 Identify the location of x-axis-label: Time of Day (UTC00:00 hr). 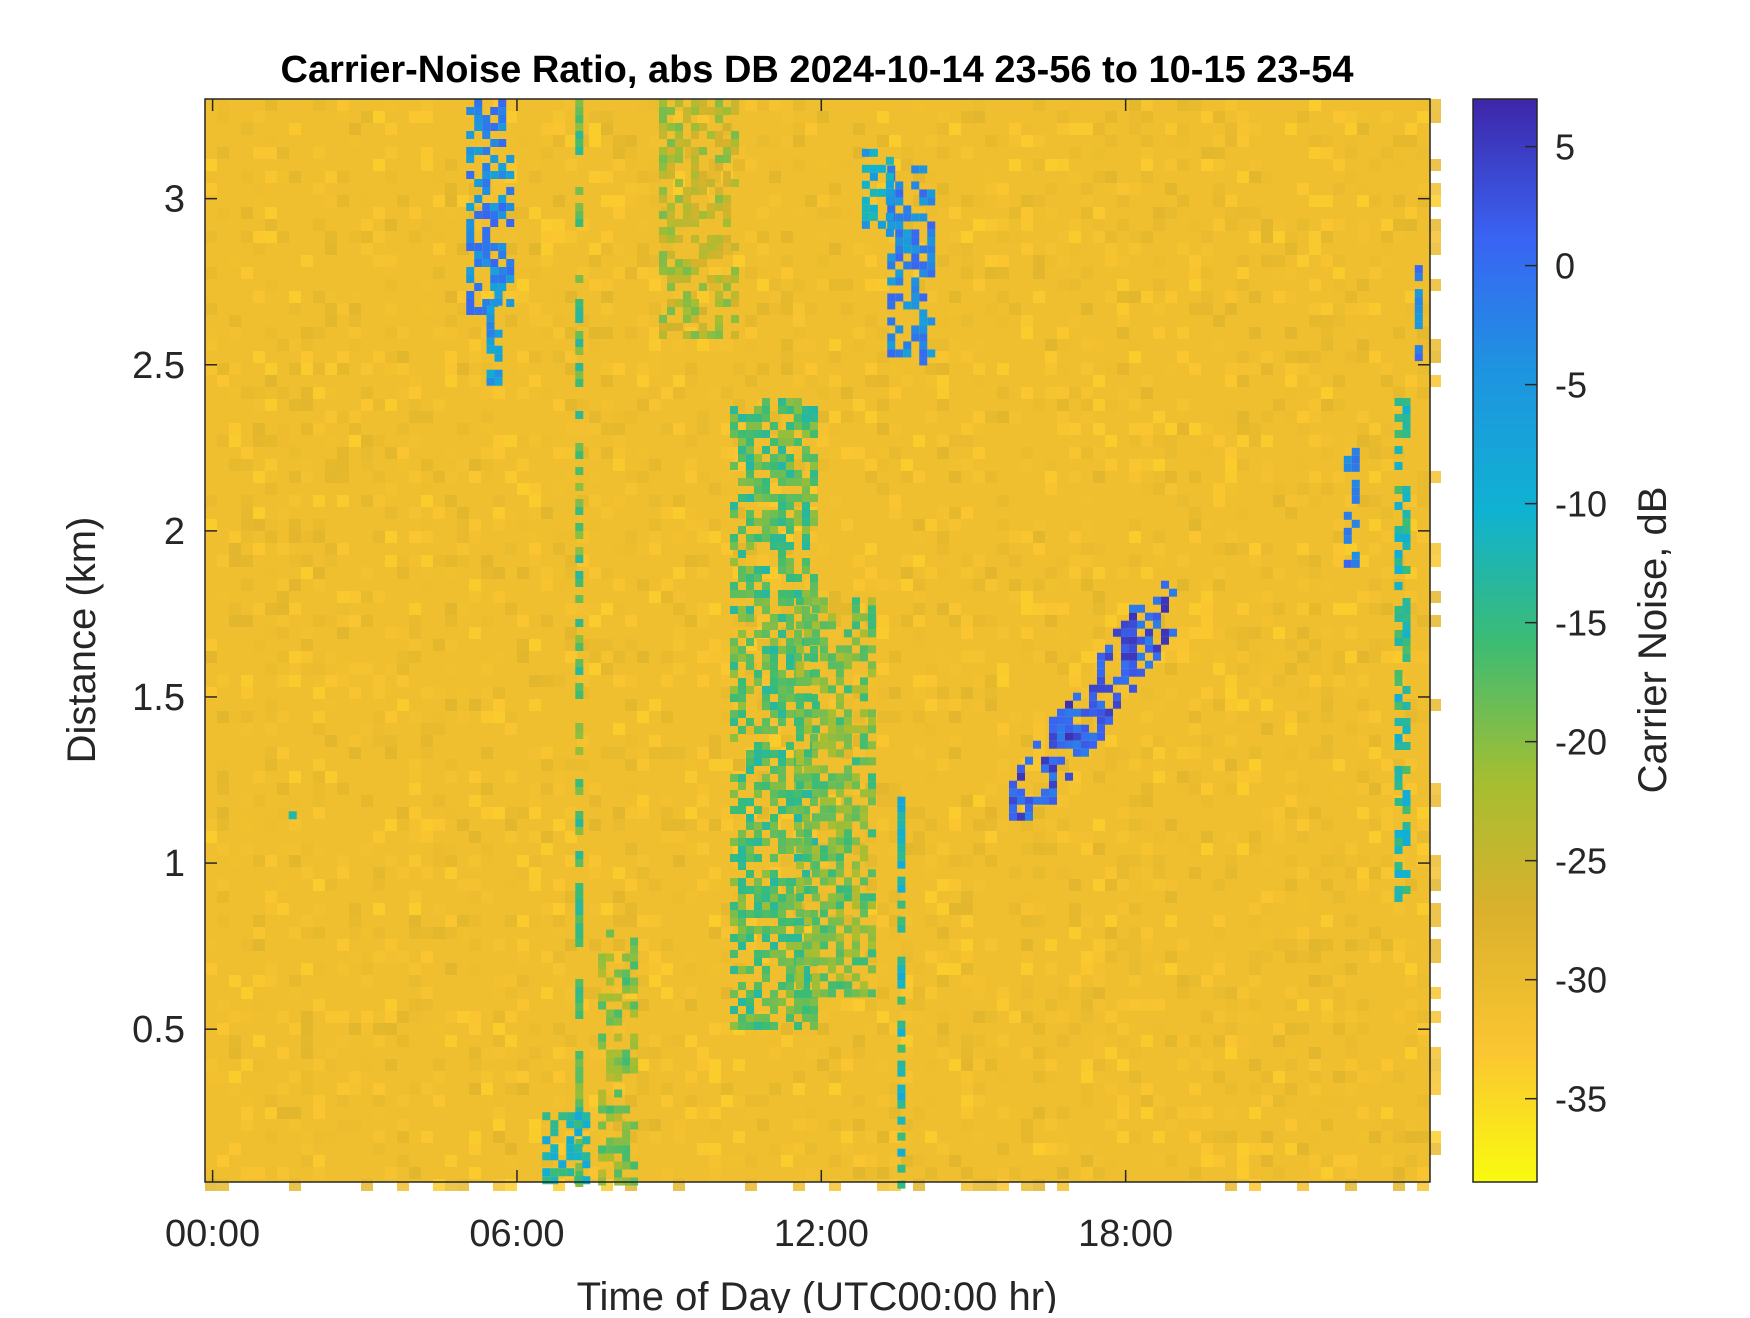
(817, 1294).